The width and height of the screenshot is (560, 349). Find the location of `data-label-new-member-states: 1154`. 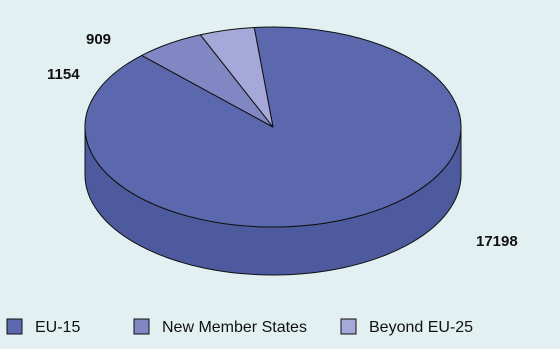

data-label-new-member-states: 1154 is located at coordinates (63, 74).